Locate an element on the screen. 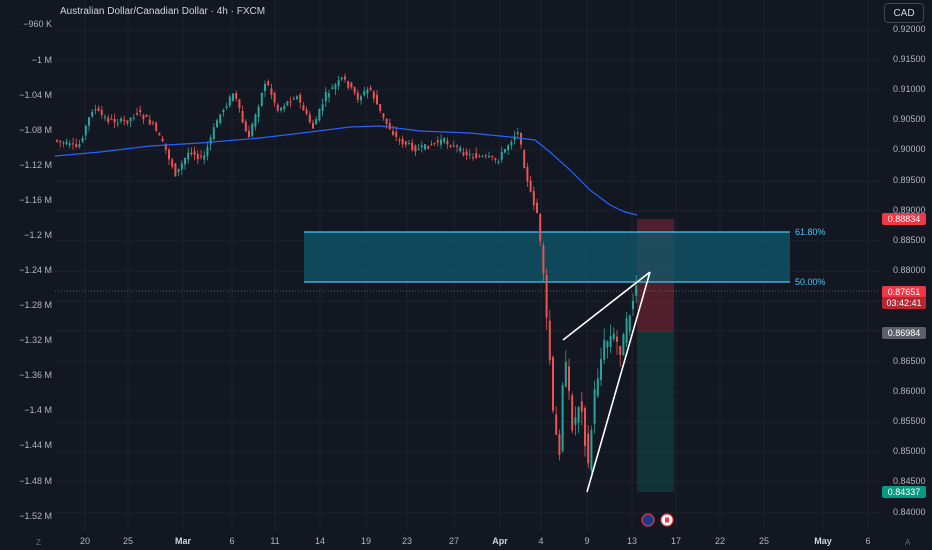 This screenshot has height=550, width=932. time-axis-label: May is located at coordinates (823, 541).